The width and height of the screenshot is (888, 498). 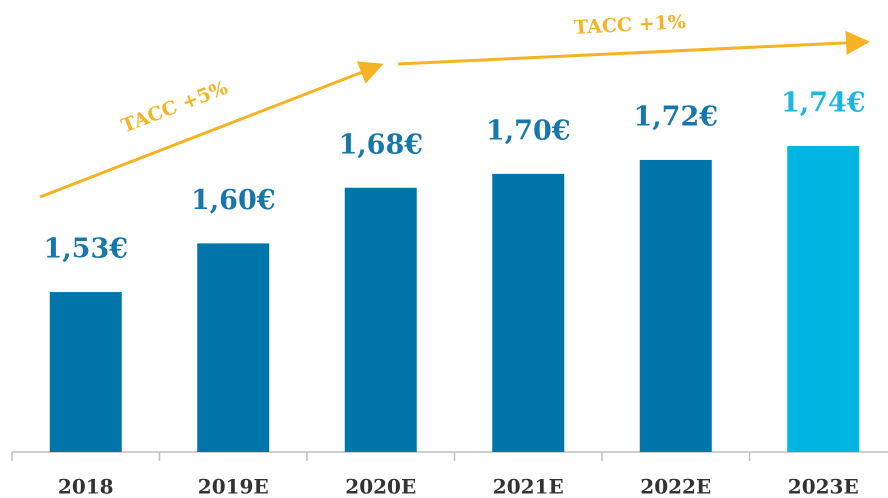 I want to click on value-label: 1,68€, so click(x=380, y=144).